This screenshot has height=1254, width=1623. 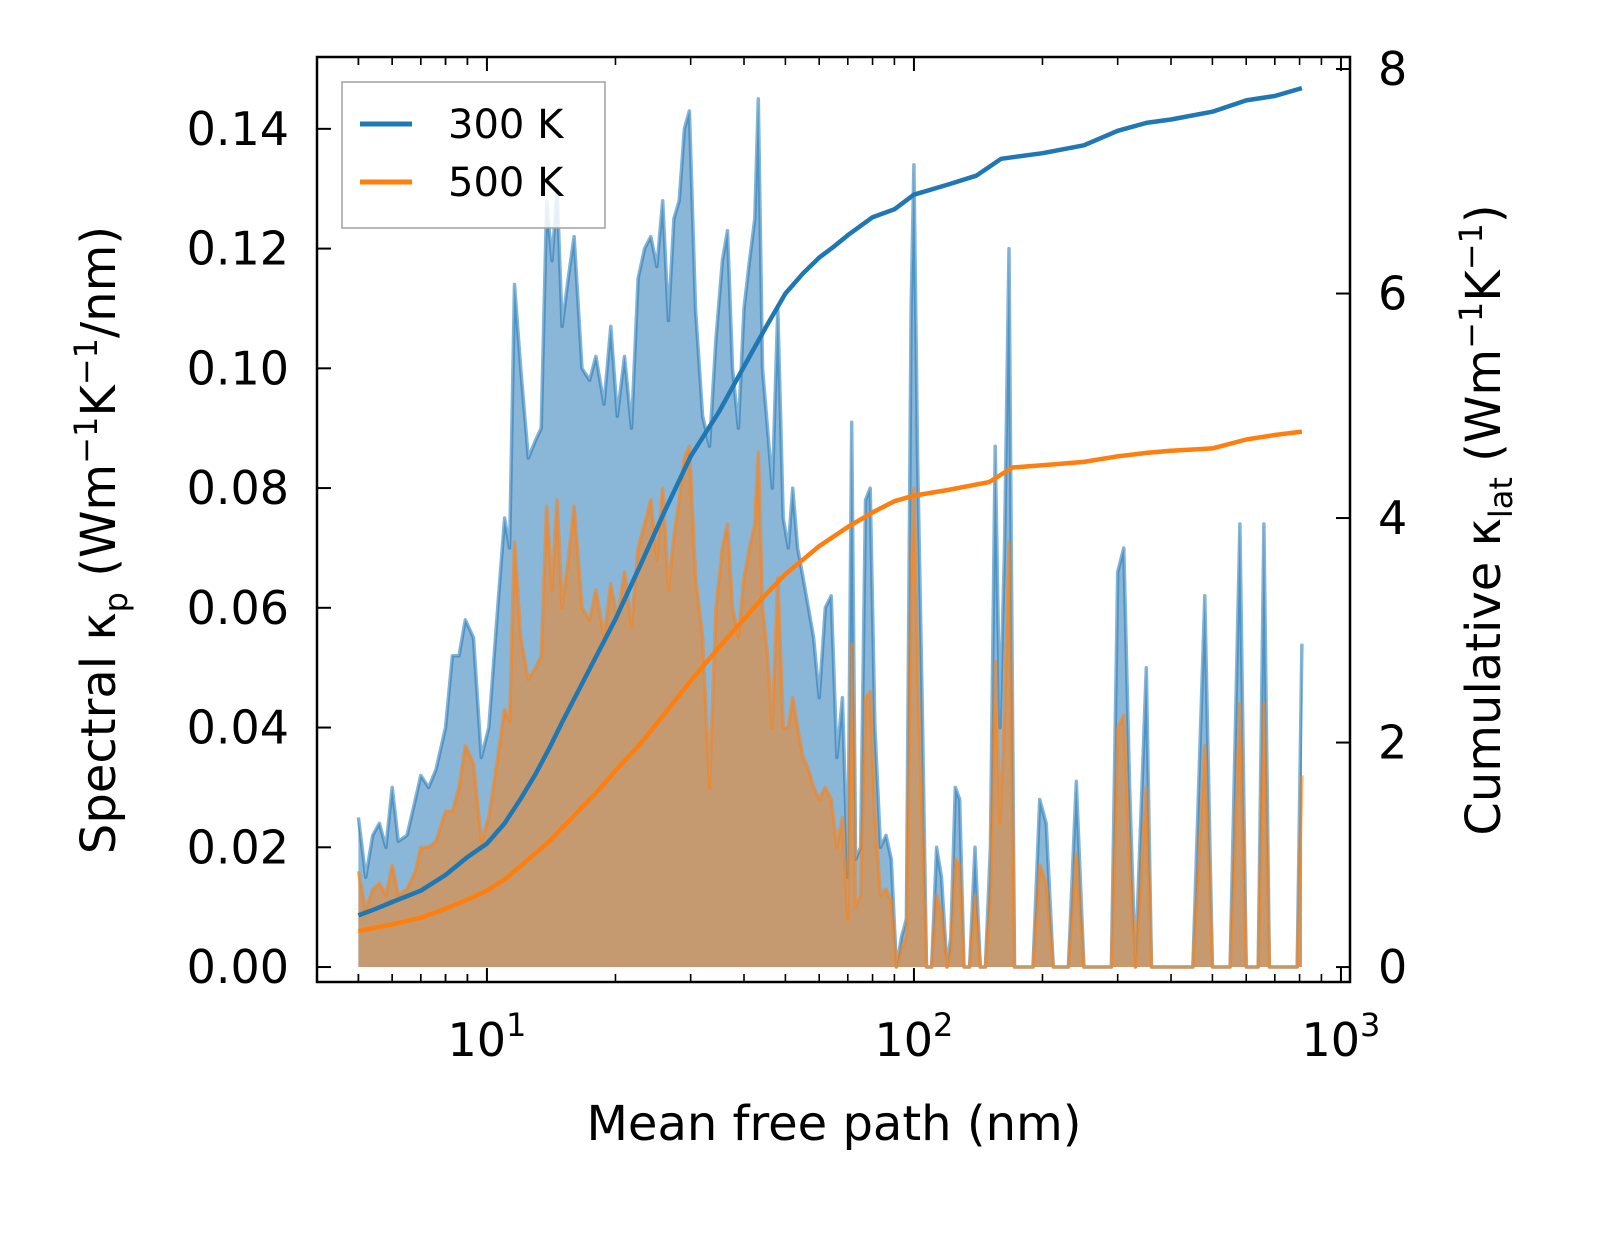 What do you see at coordinates (99, 733) in the screenshot?
I see `y-axis-label-left-pre: Spectral κ` at bounding box center [99, 733].